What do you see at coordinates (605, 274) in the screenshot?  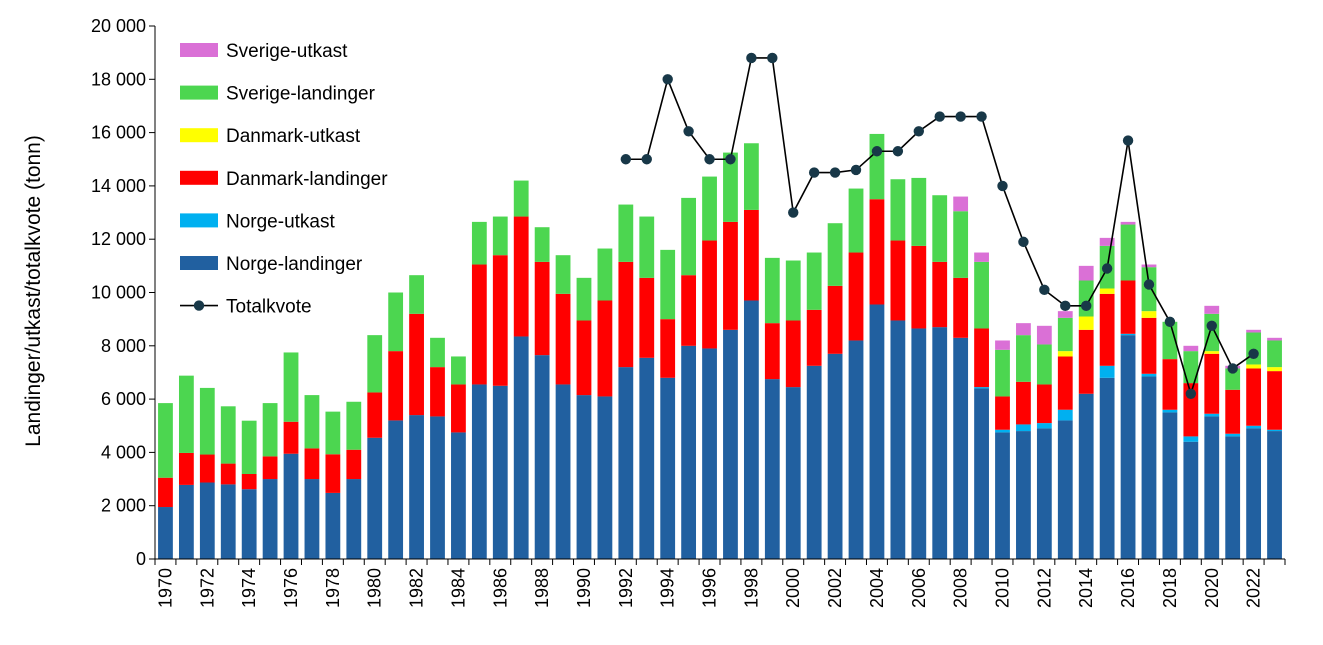 I see `bar-segment-sverige-landinger-1991` at bounding box center [605, 274].